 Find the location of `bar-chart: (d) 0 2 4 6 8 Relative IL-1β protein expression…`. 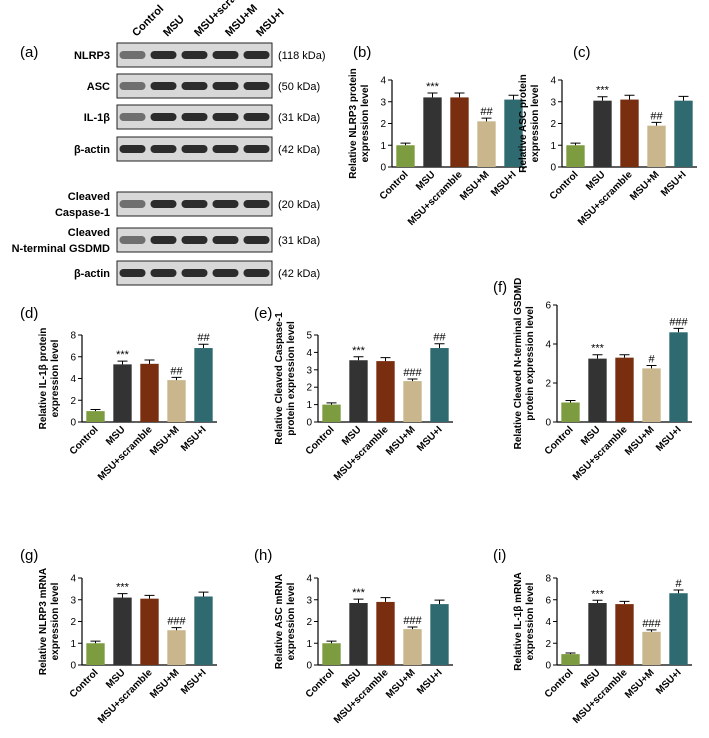

bar-chart: (d) 0 2 4 6 8 Relative IL-1β protein expression… is located at coordinates (118, 394).